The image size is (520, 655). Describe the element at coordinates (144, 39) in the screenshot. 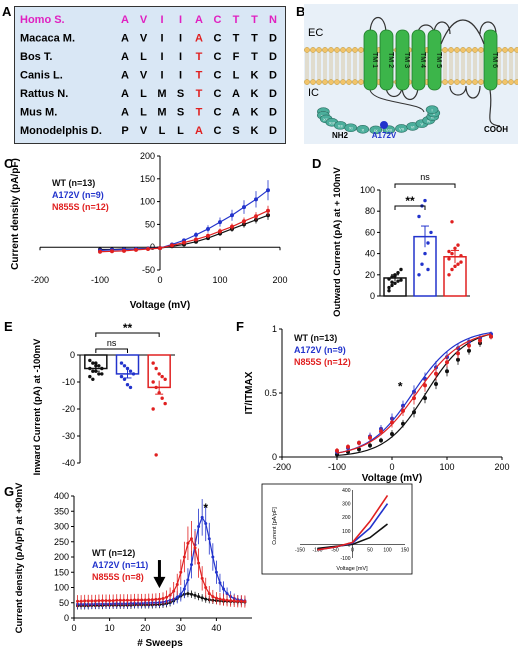

I see `residue: V` at that location.